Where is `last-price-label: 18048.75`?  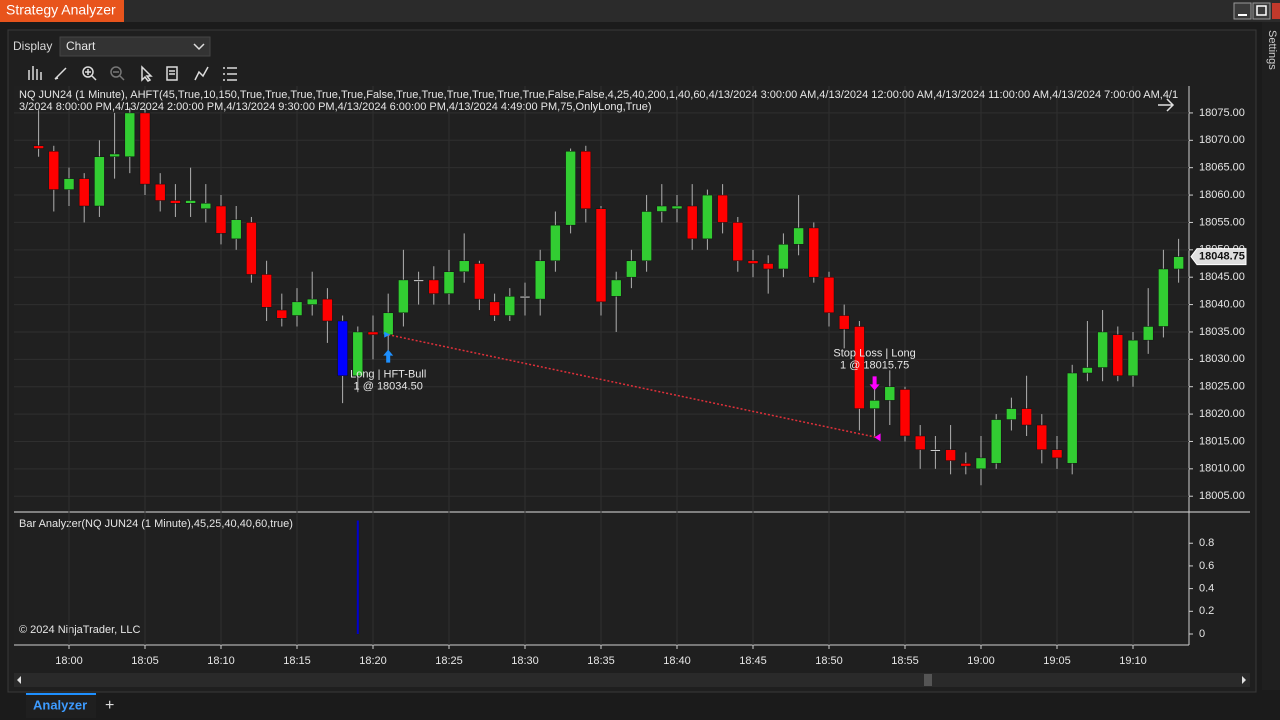 last-price-label: 18048.75 is located at coordinates (1222, 257).